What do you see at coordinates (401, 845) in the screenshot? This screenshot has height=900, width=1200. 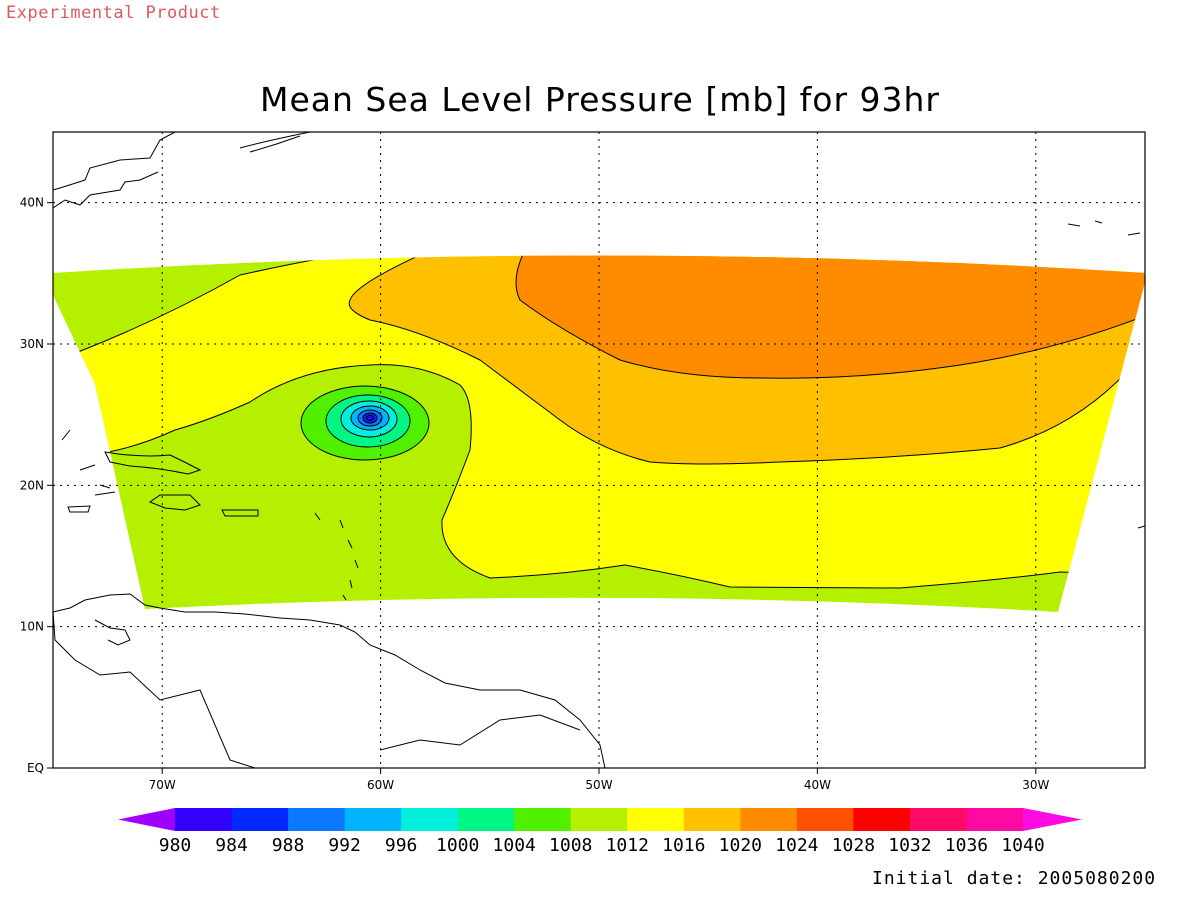 I see `colorbar-label: 996` at bounding box center [401, 845].